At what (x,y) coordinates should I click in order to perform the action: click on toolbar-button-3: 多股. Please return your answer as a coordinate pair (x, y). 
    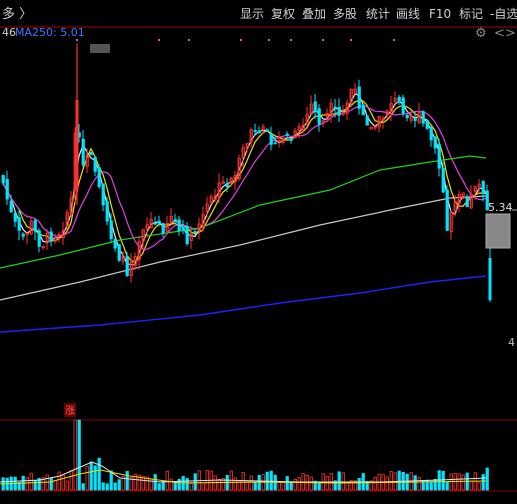
    Looking at the image, I should click on (345, 14).